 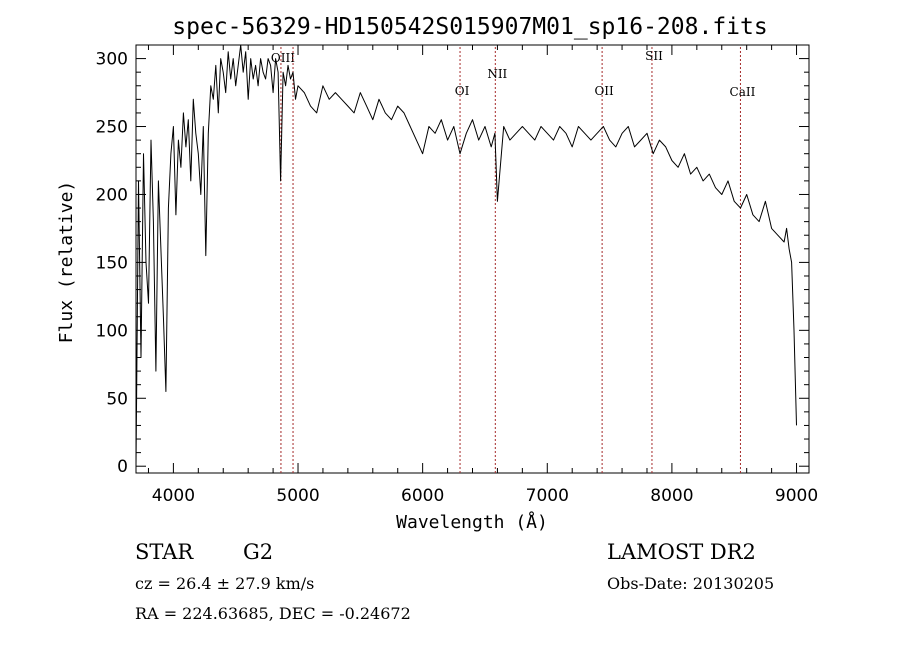 What do you see at coordinates (66, 262) in the screenshot?
I see `y-axis-label: Flux (relative)` at bounding box center [66, 262].